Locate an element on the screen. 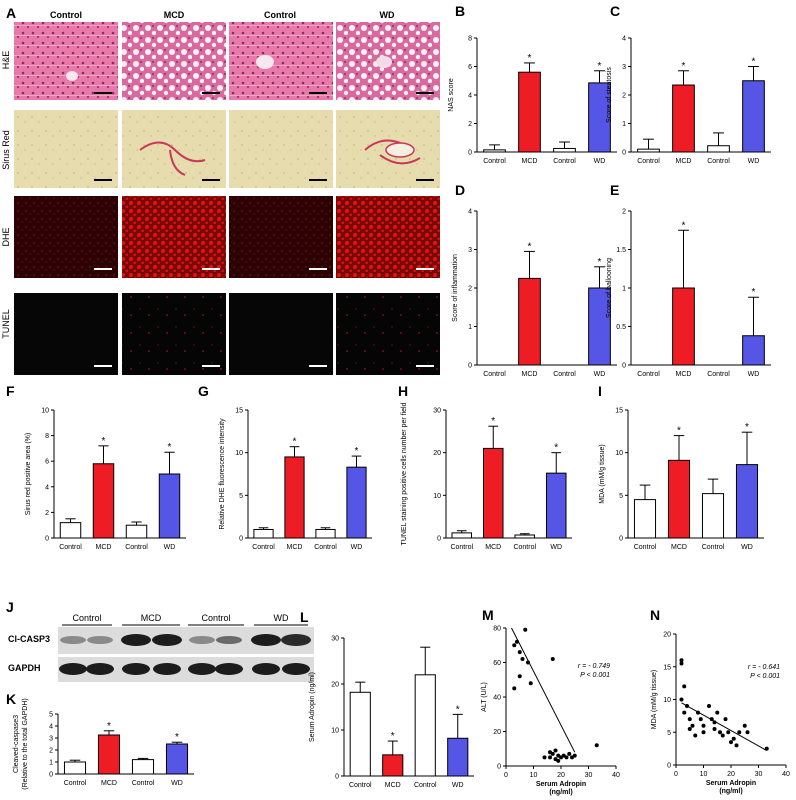 This screenshot has width=796, height=800. x-tick-label: 10 is located at coordinates (534, 775).